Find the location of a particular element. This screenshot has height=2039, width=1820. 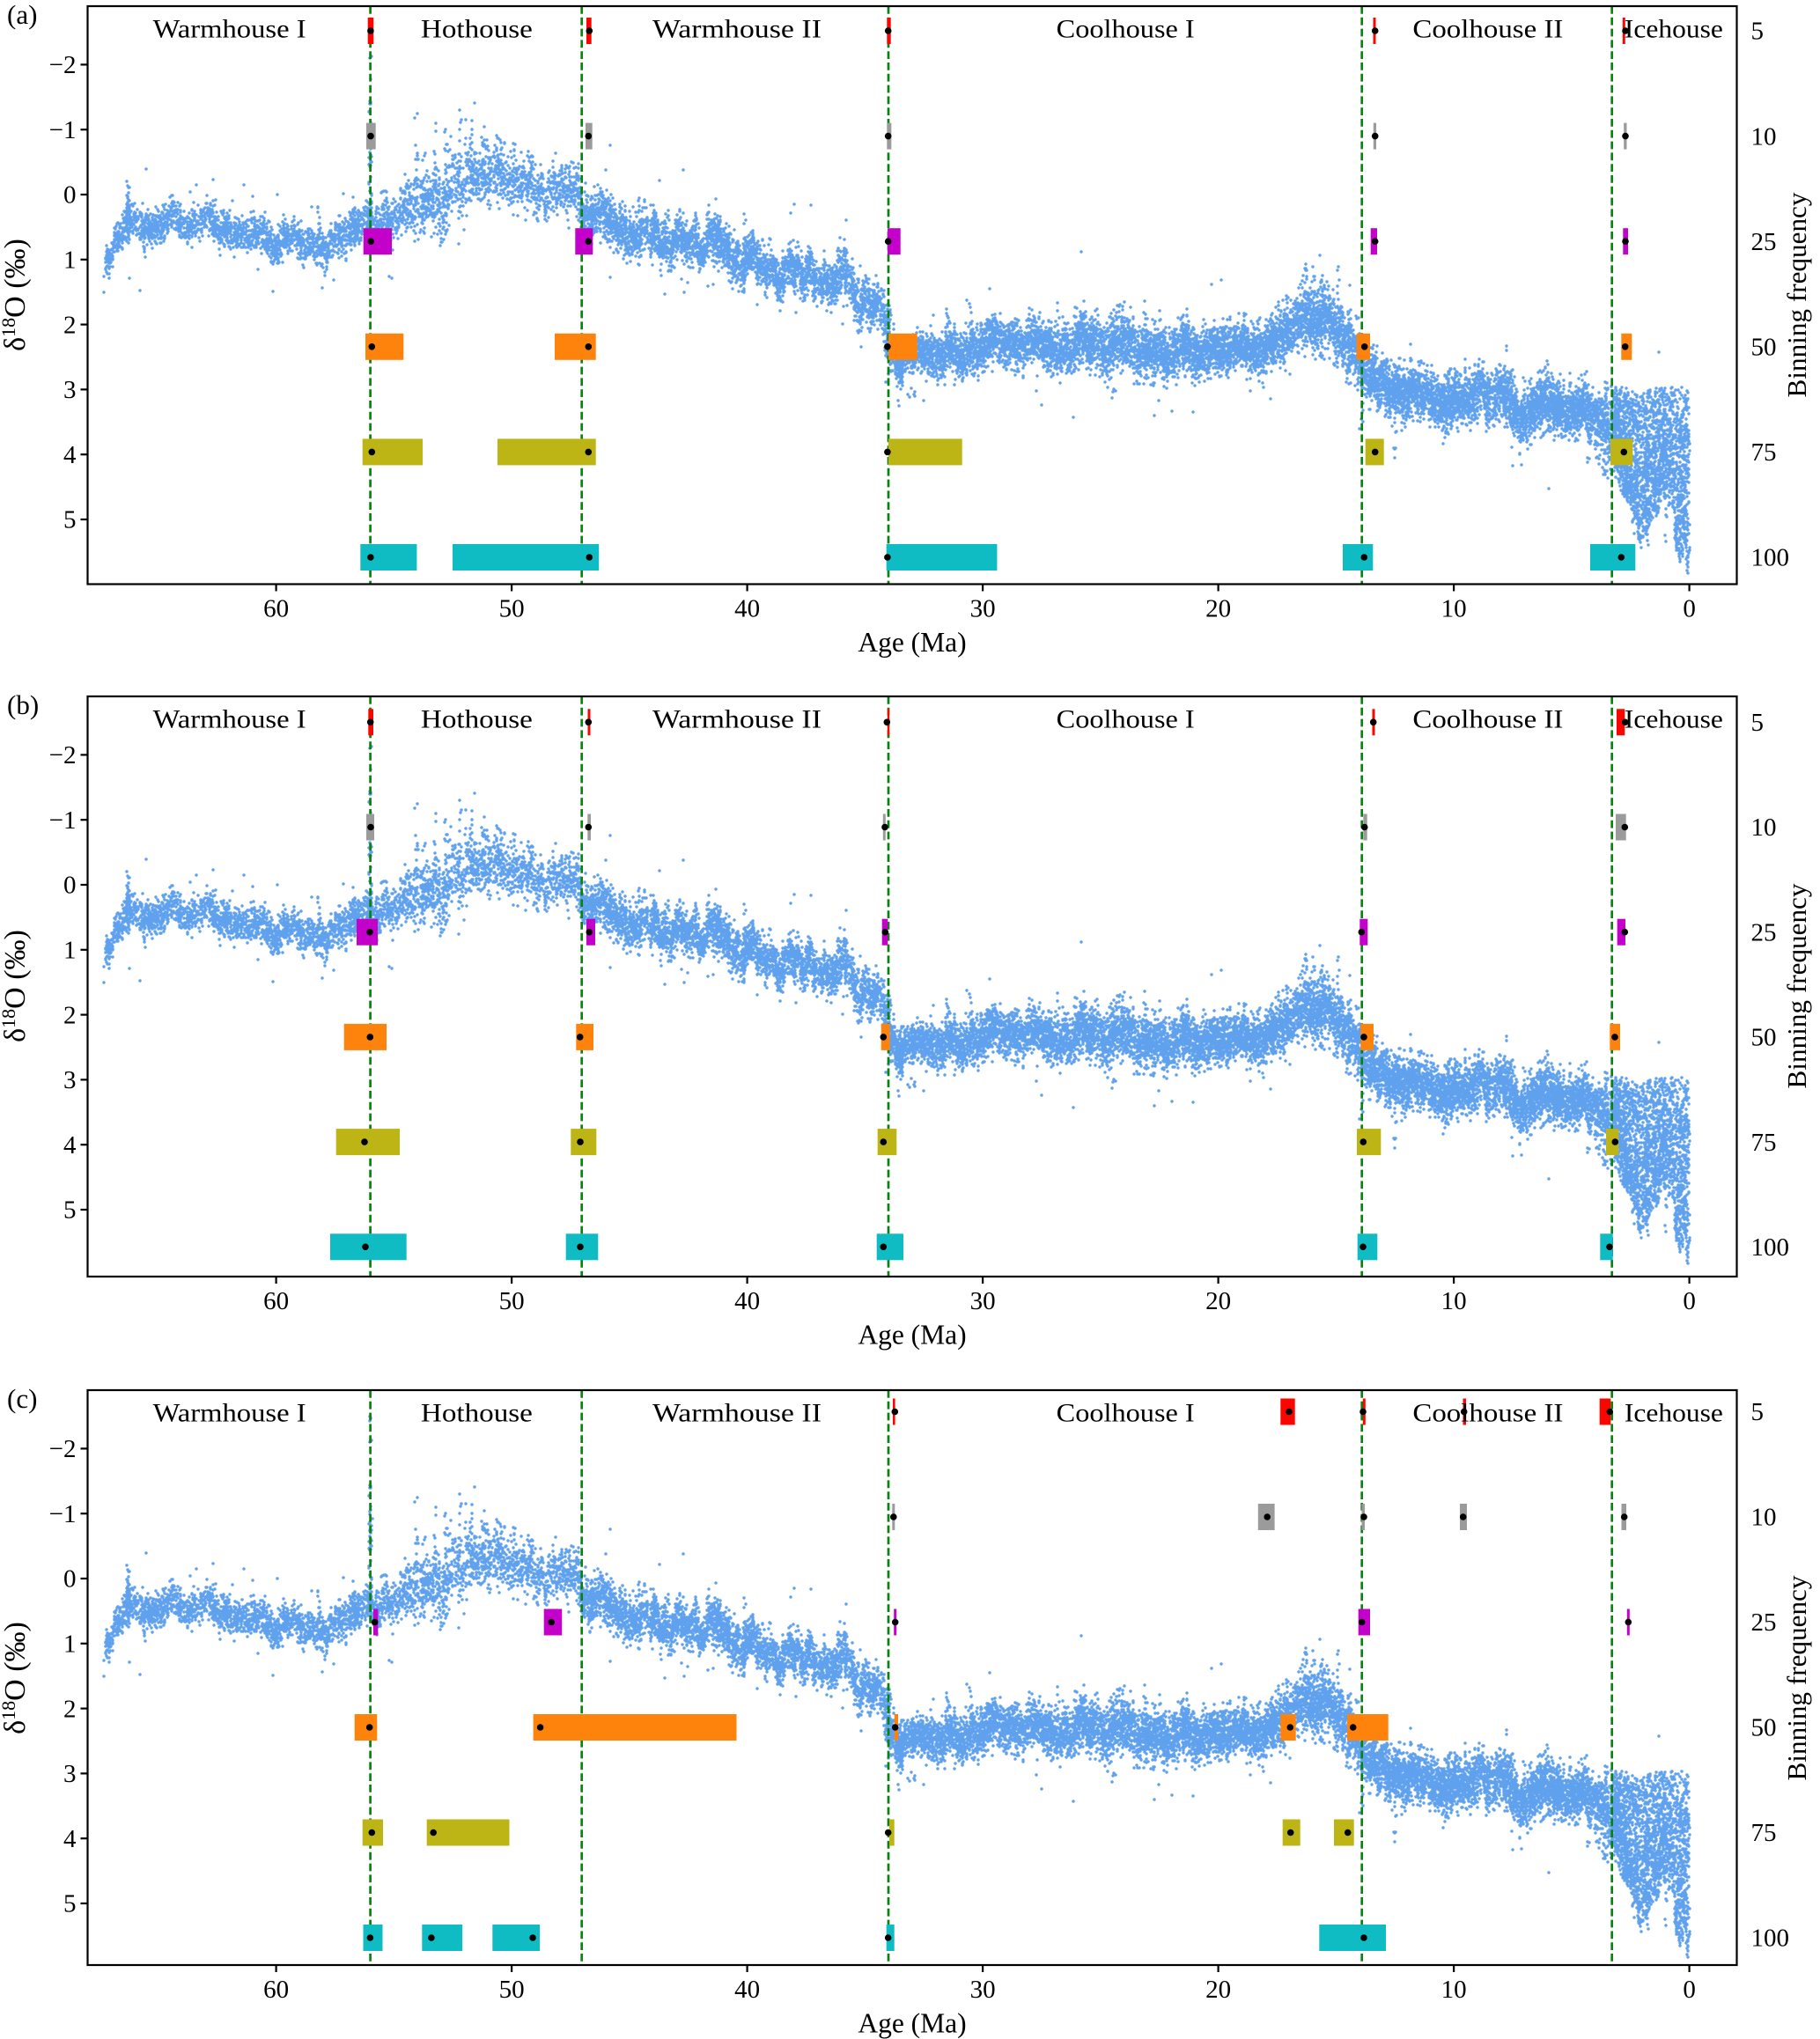

svg-text: (c) is located at coordinates (22, 1398).